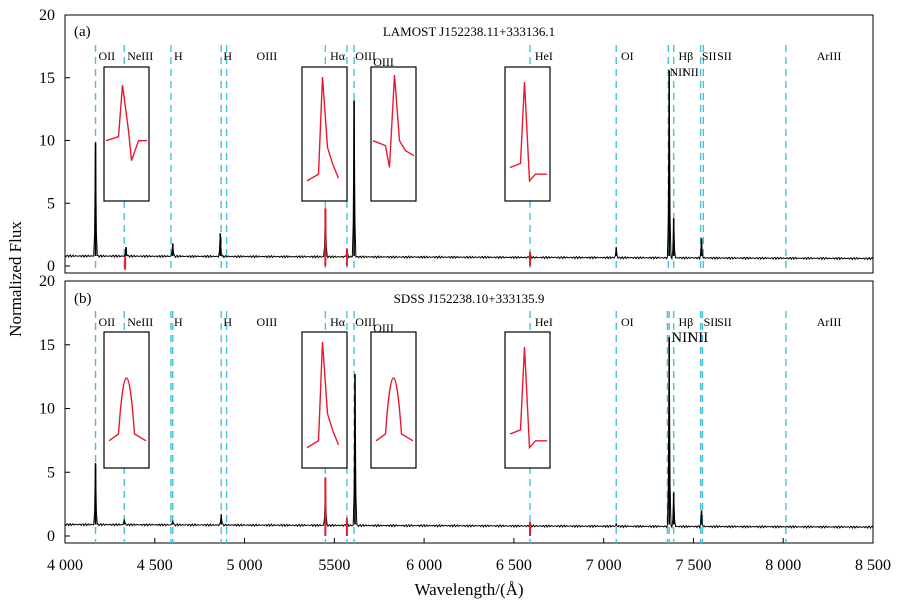 The width and height of the screenshot is (900, 601). What do you see at coordinates (424, 565) in the screenshot?
I see `x-tick-label: 6 000` at bounding box center [424, 565].